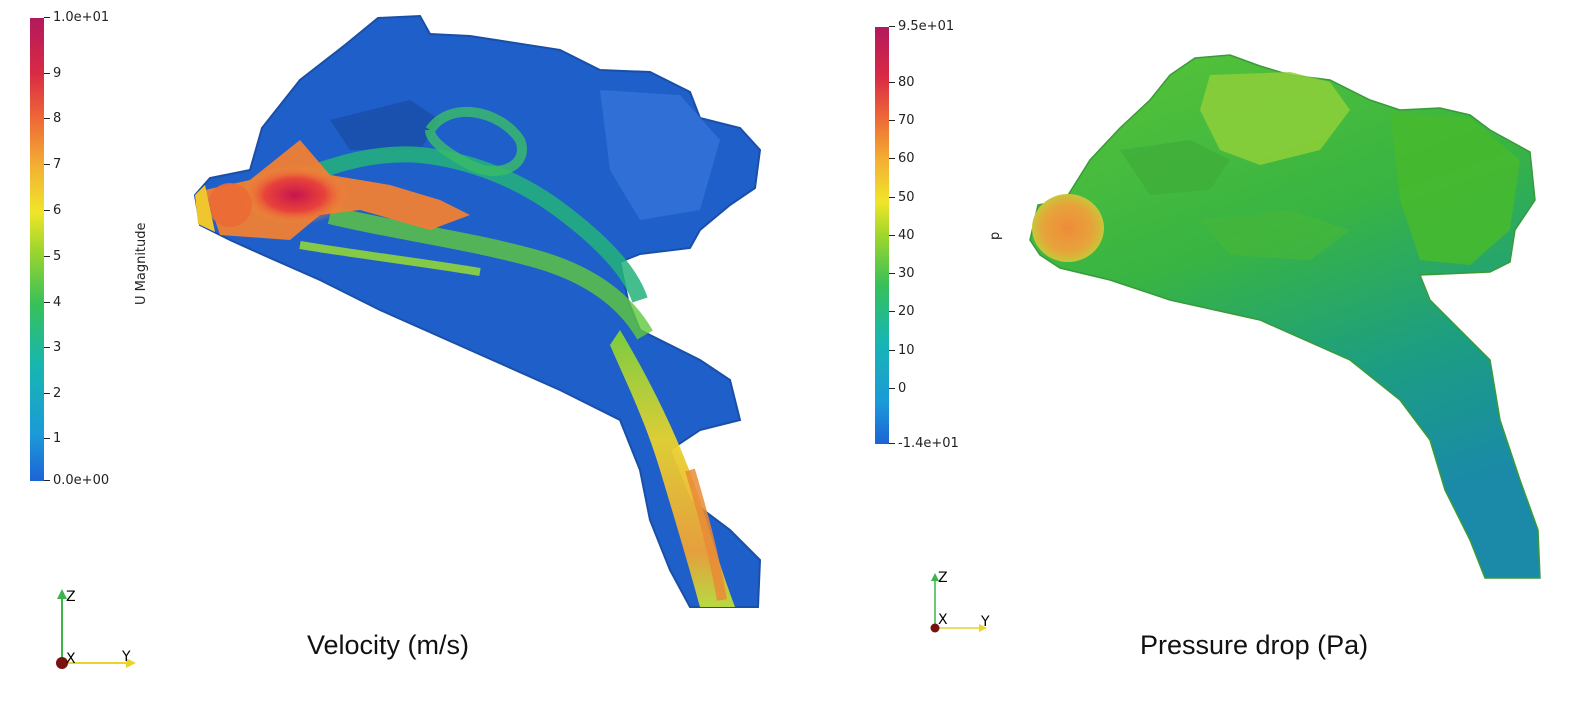 The image size is (1576, 703). Describe the element at coordinates (902, 274) in the screenshot. I see `pressure-tick-label: 30` at that location.